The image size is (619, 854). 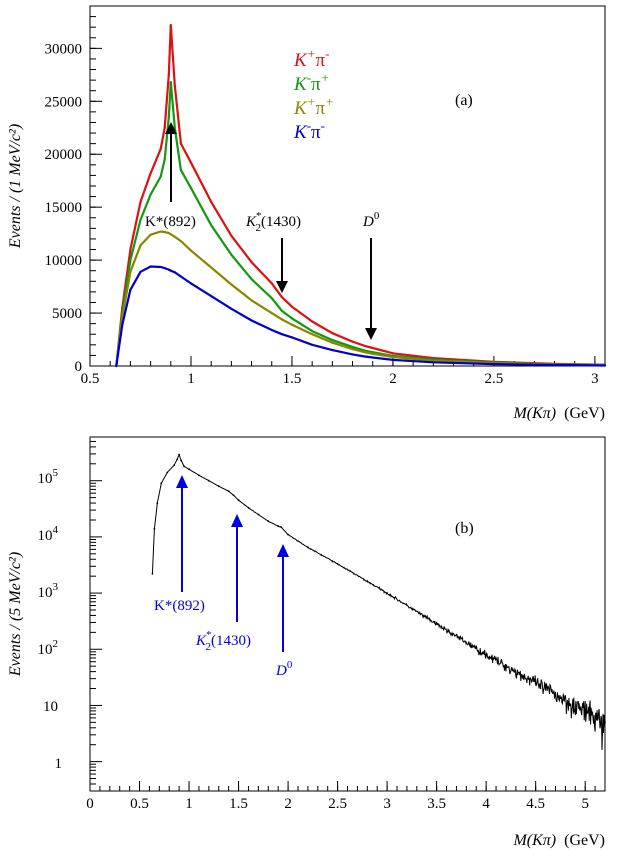 What do you see at coordinates (182, 481) in the screenshot?
I see `arrow-head-kstar-892-b` at bounding box center [182, 481].